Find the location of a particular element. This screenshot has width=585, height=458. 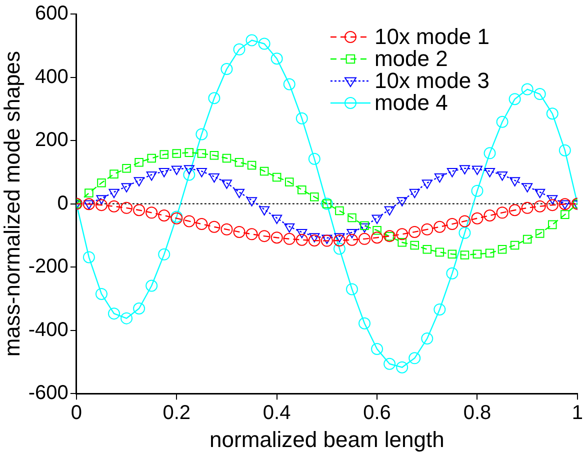

y-tick-label: 0 is located at coordinates (62, 203).